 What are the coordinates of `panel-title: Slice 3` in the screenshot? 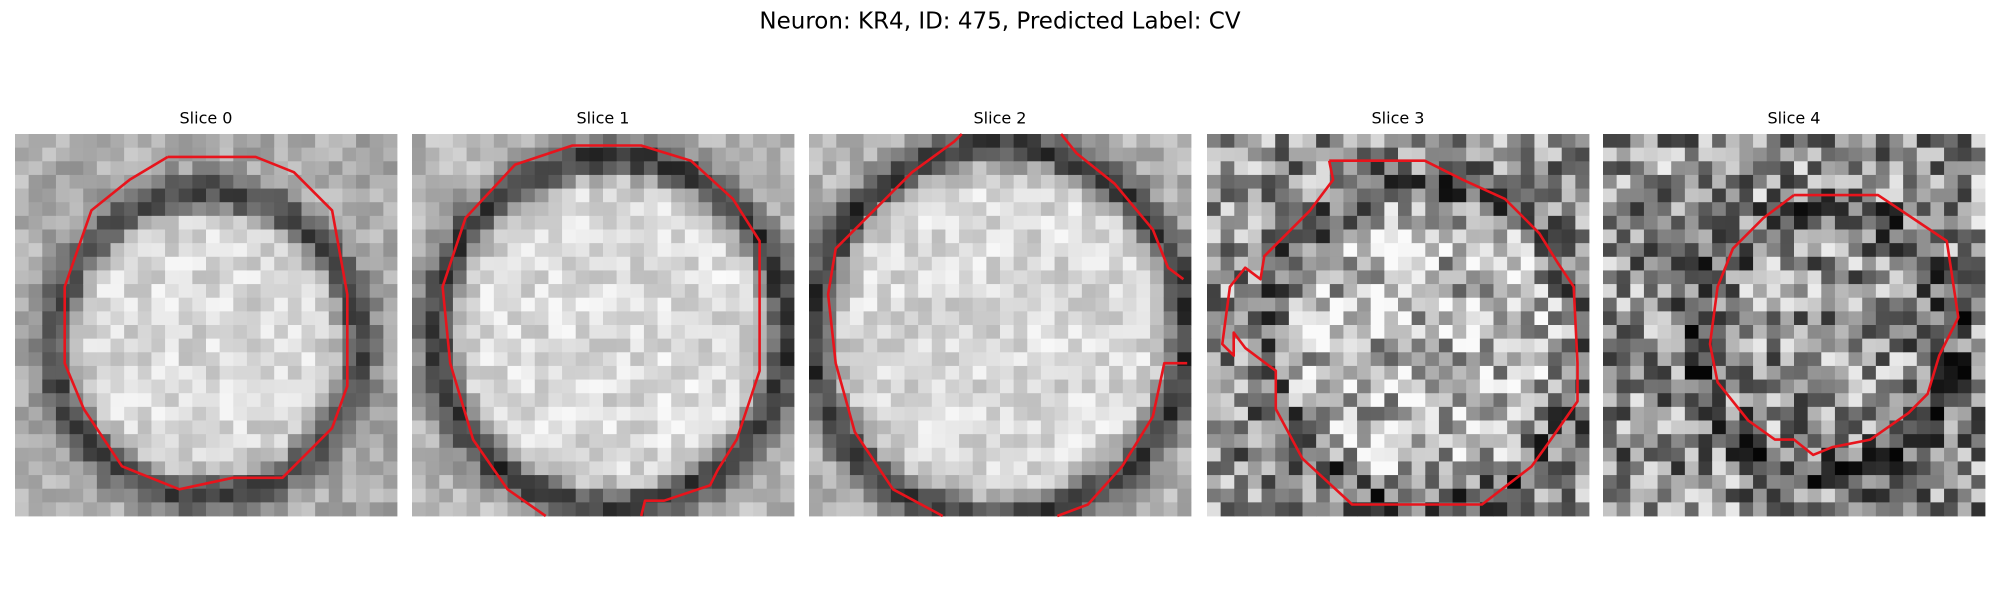 It's located at (1398, 118).